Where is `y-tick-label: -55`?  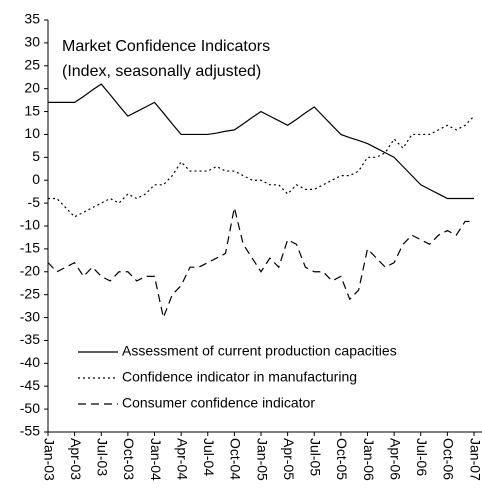 y-tick-label: -55 is located at coordinates (30, 431).